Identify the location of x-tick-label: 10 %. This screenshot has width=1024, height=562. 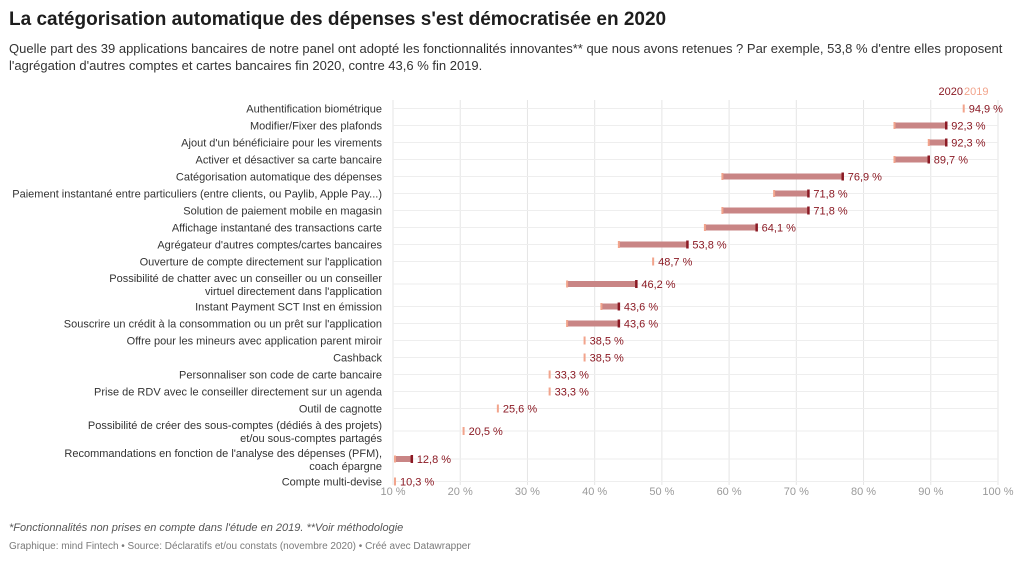
(392, 492).